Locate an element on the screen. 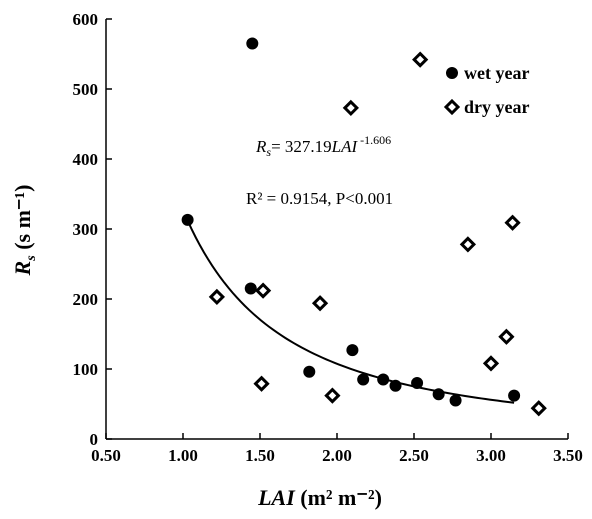 The width and height of the screenshot is (592, 519). legend-wet-year-label: wet year is located at coordinates (496, 73).